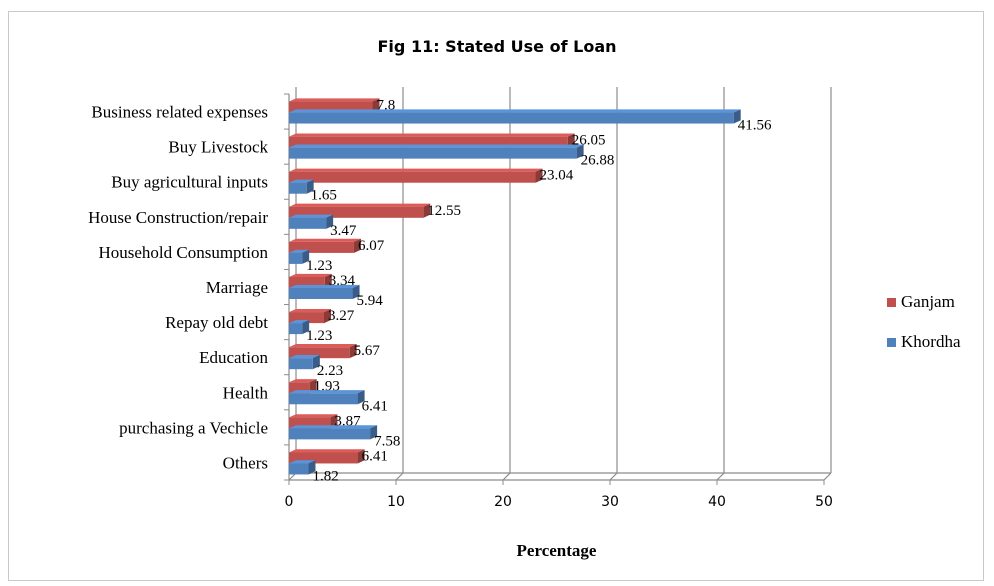 The width and height of the screenshot is (994, 586). Describe the element at coordinates (289, 502) in the screenshot. I see `x-tick-label: 0` at that location.